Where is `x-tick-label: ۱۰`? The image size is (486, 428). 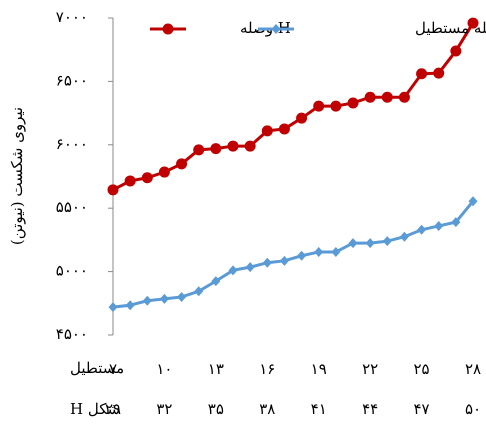
x-tick-label: ۱۰ is located at coordinates (164, 369).